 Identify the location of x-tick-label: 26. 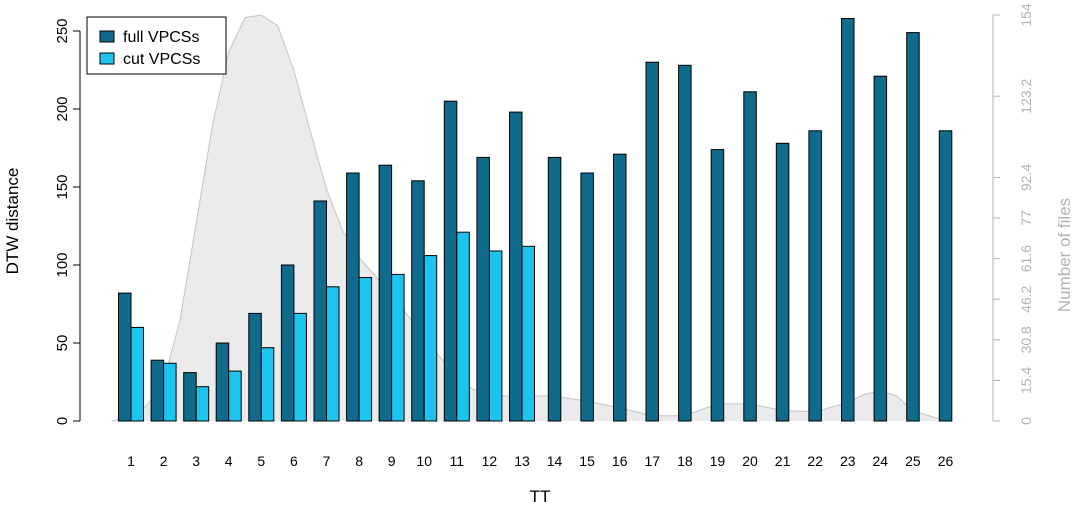
(946, 461).